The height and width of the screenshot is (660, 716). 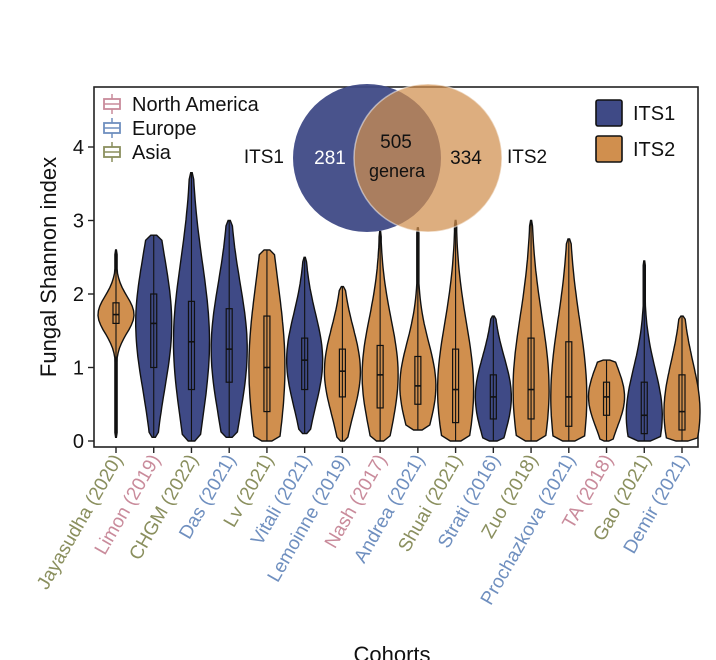 I want to click on venn-right-only-count: 334, so click(x=466, y=158).